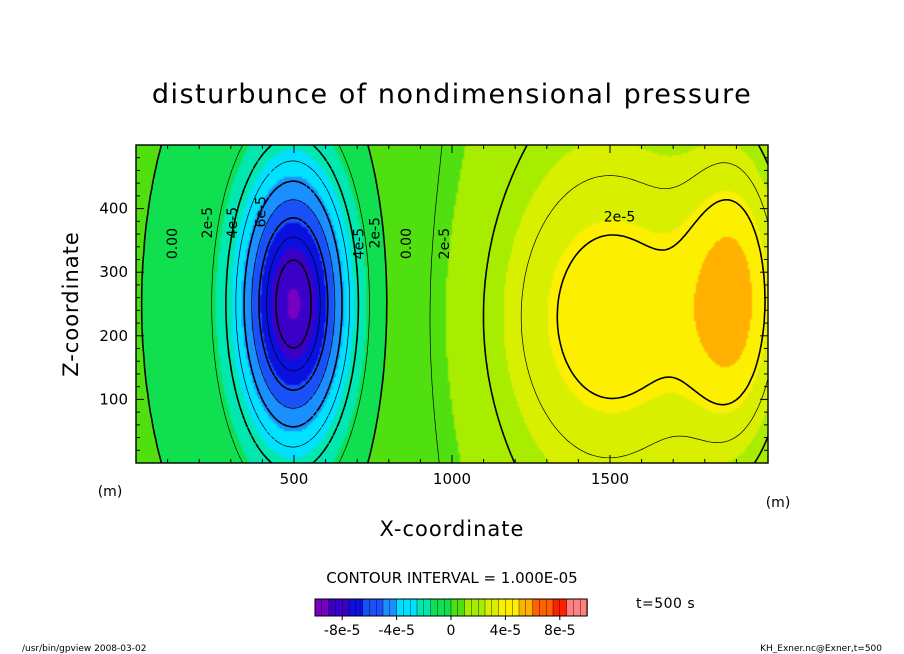 This screenshot has height=654, width=904. What do you see at coordinates (396, 631) in the screenshot?
I see `colorbar-tick-label: -4e-5` at bounding box center [396, 631].